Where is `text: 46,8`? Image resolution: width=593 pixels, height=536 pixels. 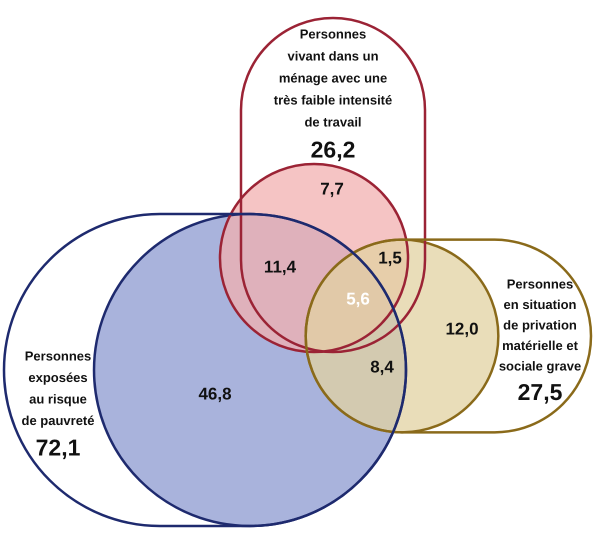
text: 46,8 is located at coordinates (215, 394).